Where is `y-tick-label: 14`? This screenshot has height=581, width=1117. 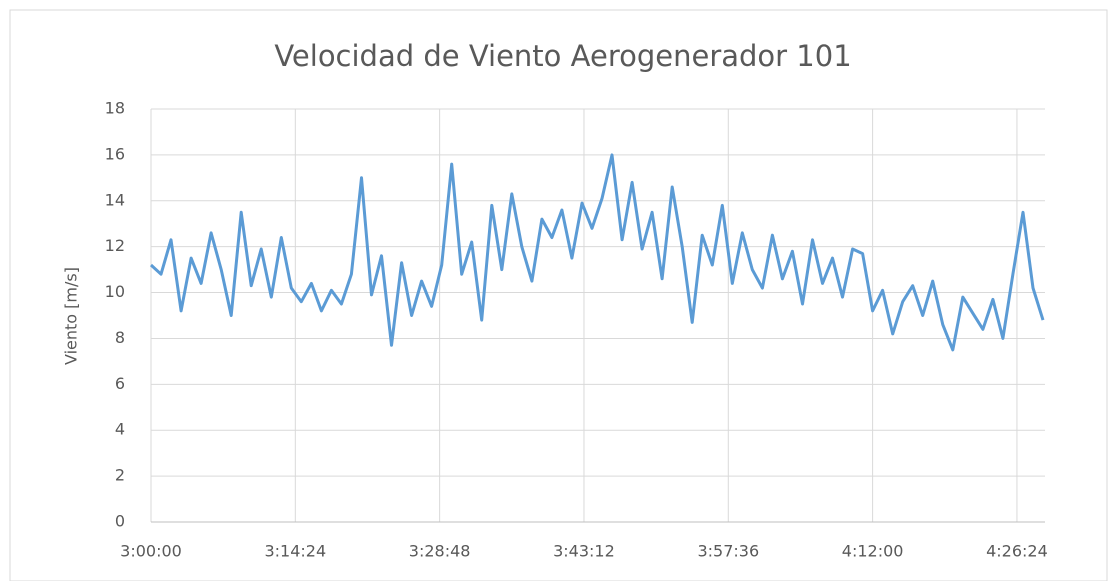 y-tick-label: 14 is located at coordinates (115, 199).